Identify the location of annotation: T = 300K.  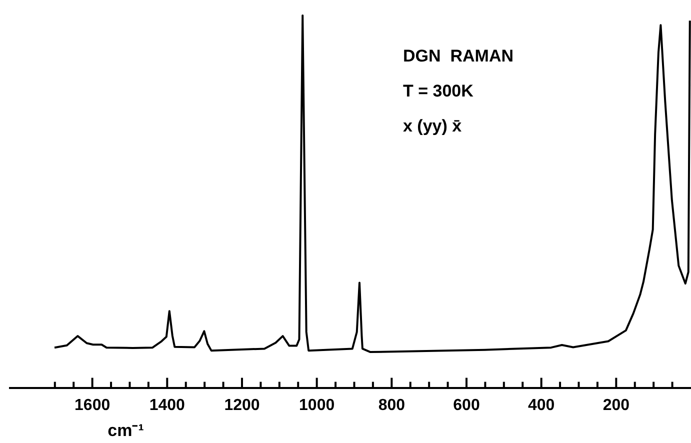
(438, 91).